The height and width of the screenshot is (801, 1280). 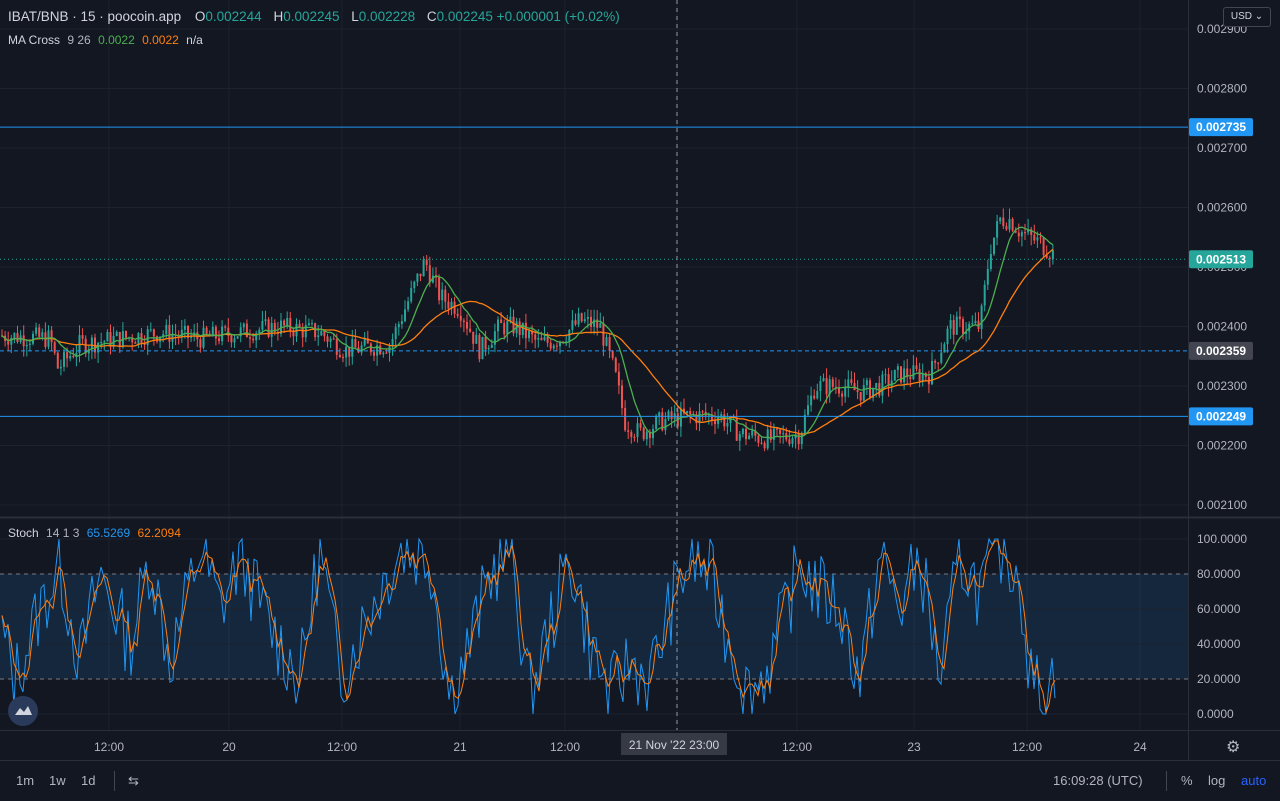 What do you see at coordinates (1098, 780) in the screenshot?
I see `clock-time: 16:09:28 (UTC)` at bounding box center [1098, 780].